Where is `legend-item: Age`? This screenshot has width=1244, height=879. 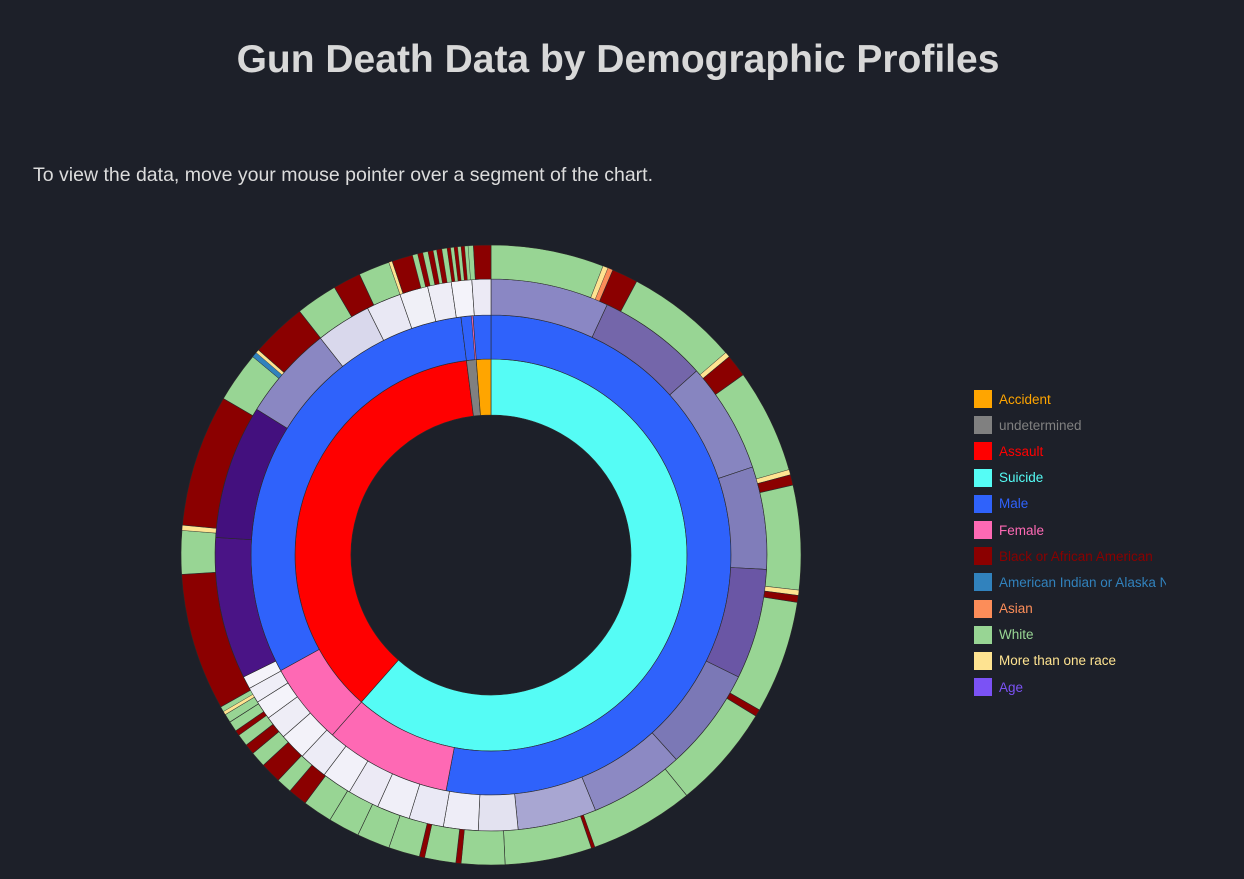 legend-item: Age is located at coordinates (1070, 687).